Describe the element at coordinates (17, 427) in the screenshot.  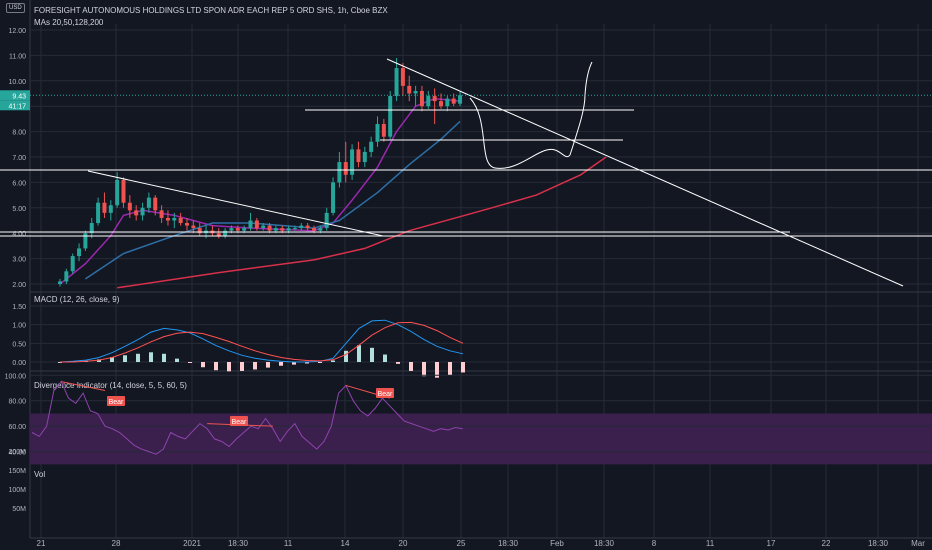
I see `y-tick-label: 60.00` at that location.